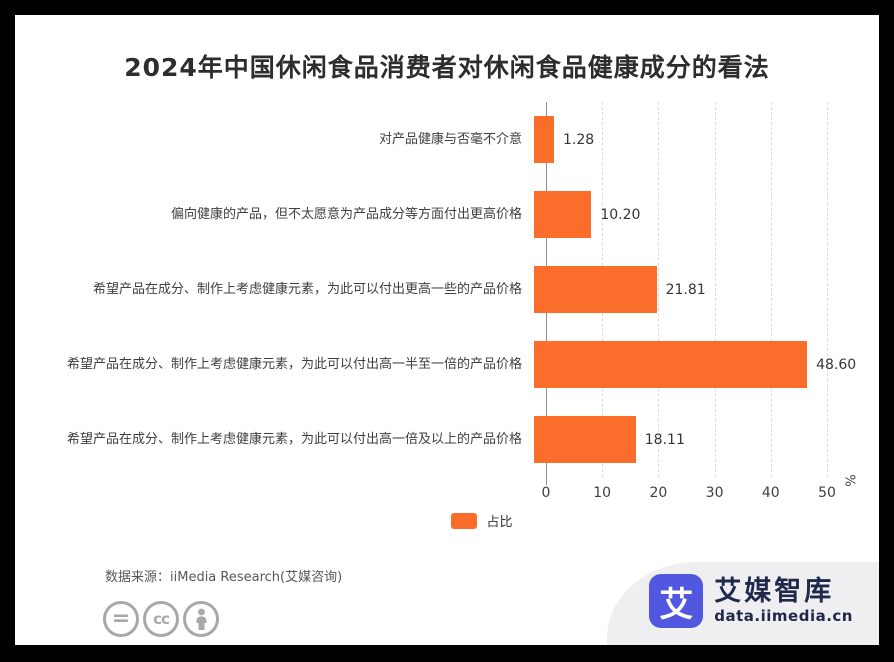 This screenshot has width=894, height=662. Describe the element at coordinates (307, 289) in the screenshot. I see `category-label: 希望产品在成分、制作上考虑健康元素，为此可以付出更高一些的产品价格` at that location.